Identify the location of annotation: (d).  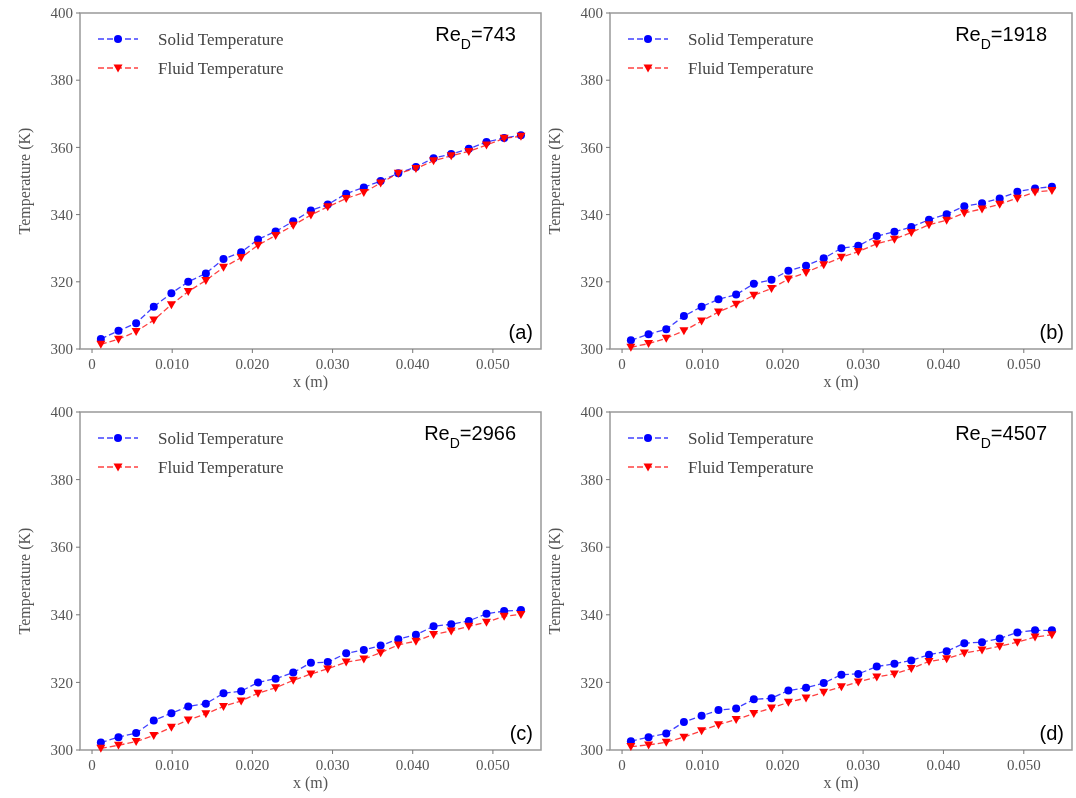
(1051, 733).